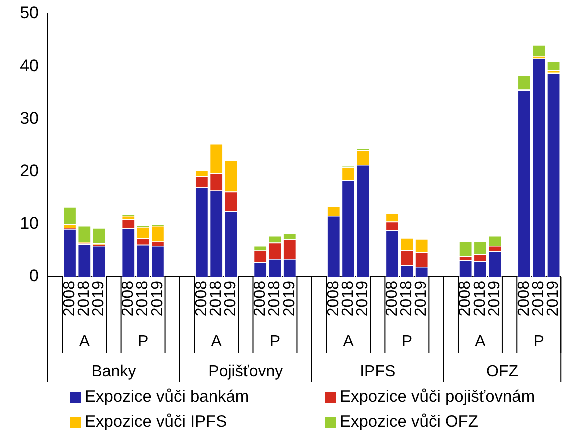 The image size is (577, 435). I want to click on y-tick-label: 30, so click(29, 118).